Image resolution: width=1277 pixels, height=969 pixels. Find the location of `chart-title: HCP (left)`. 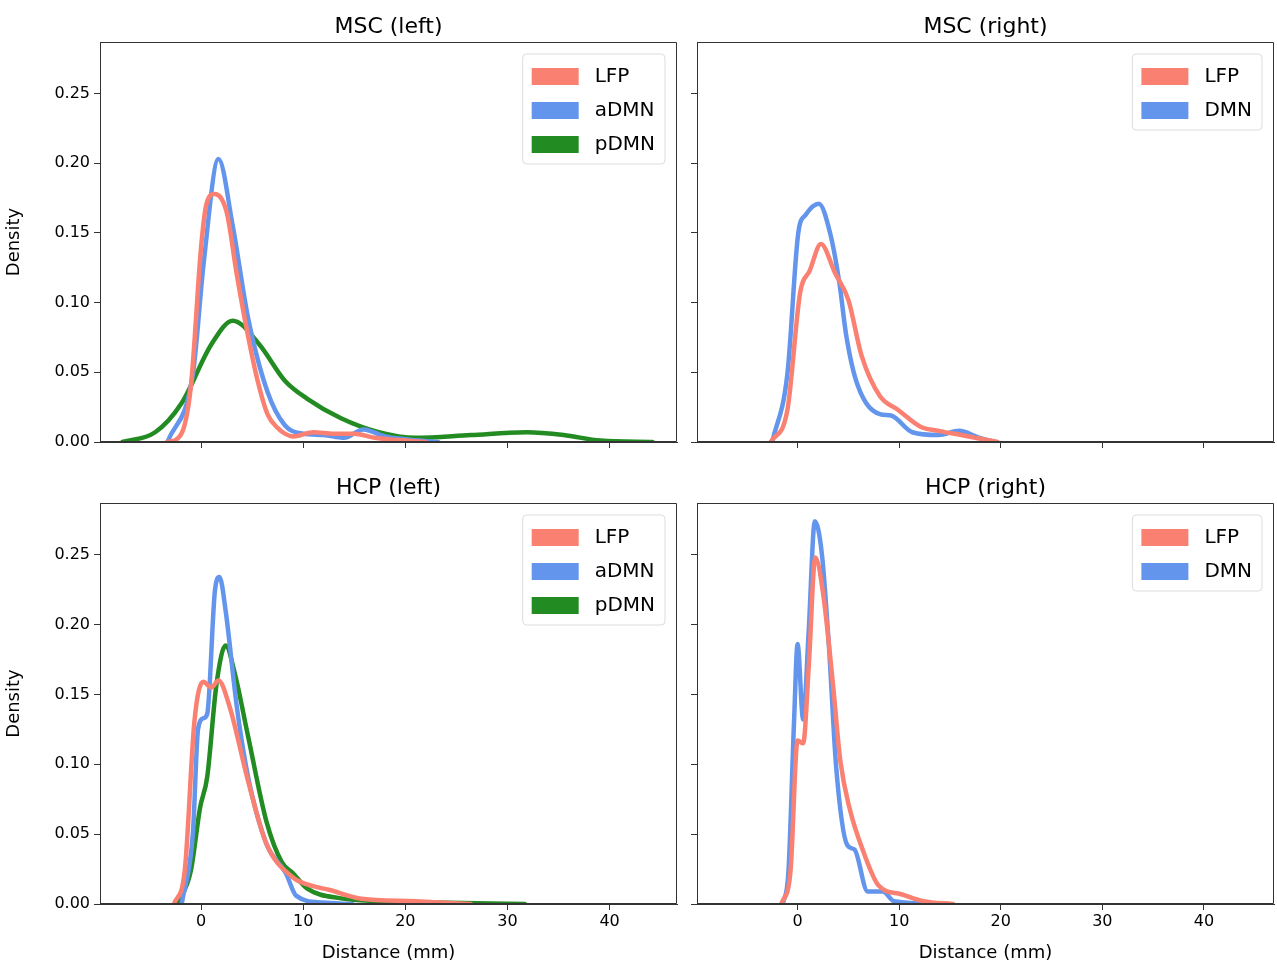

chart-title: HCP (left) is located at coordinates (388, 486).